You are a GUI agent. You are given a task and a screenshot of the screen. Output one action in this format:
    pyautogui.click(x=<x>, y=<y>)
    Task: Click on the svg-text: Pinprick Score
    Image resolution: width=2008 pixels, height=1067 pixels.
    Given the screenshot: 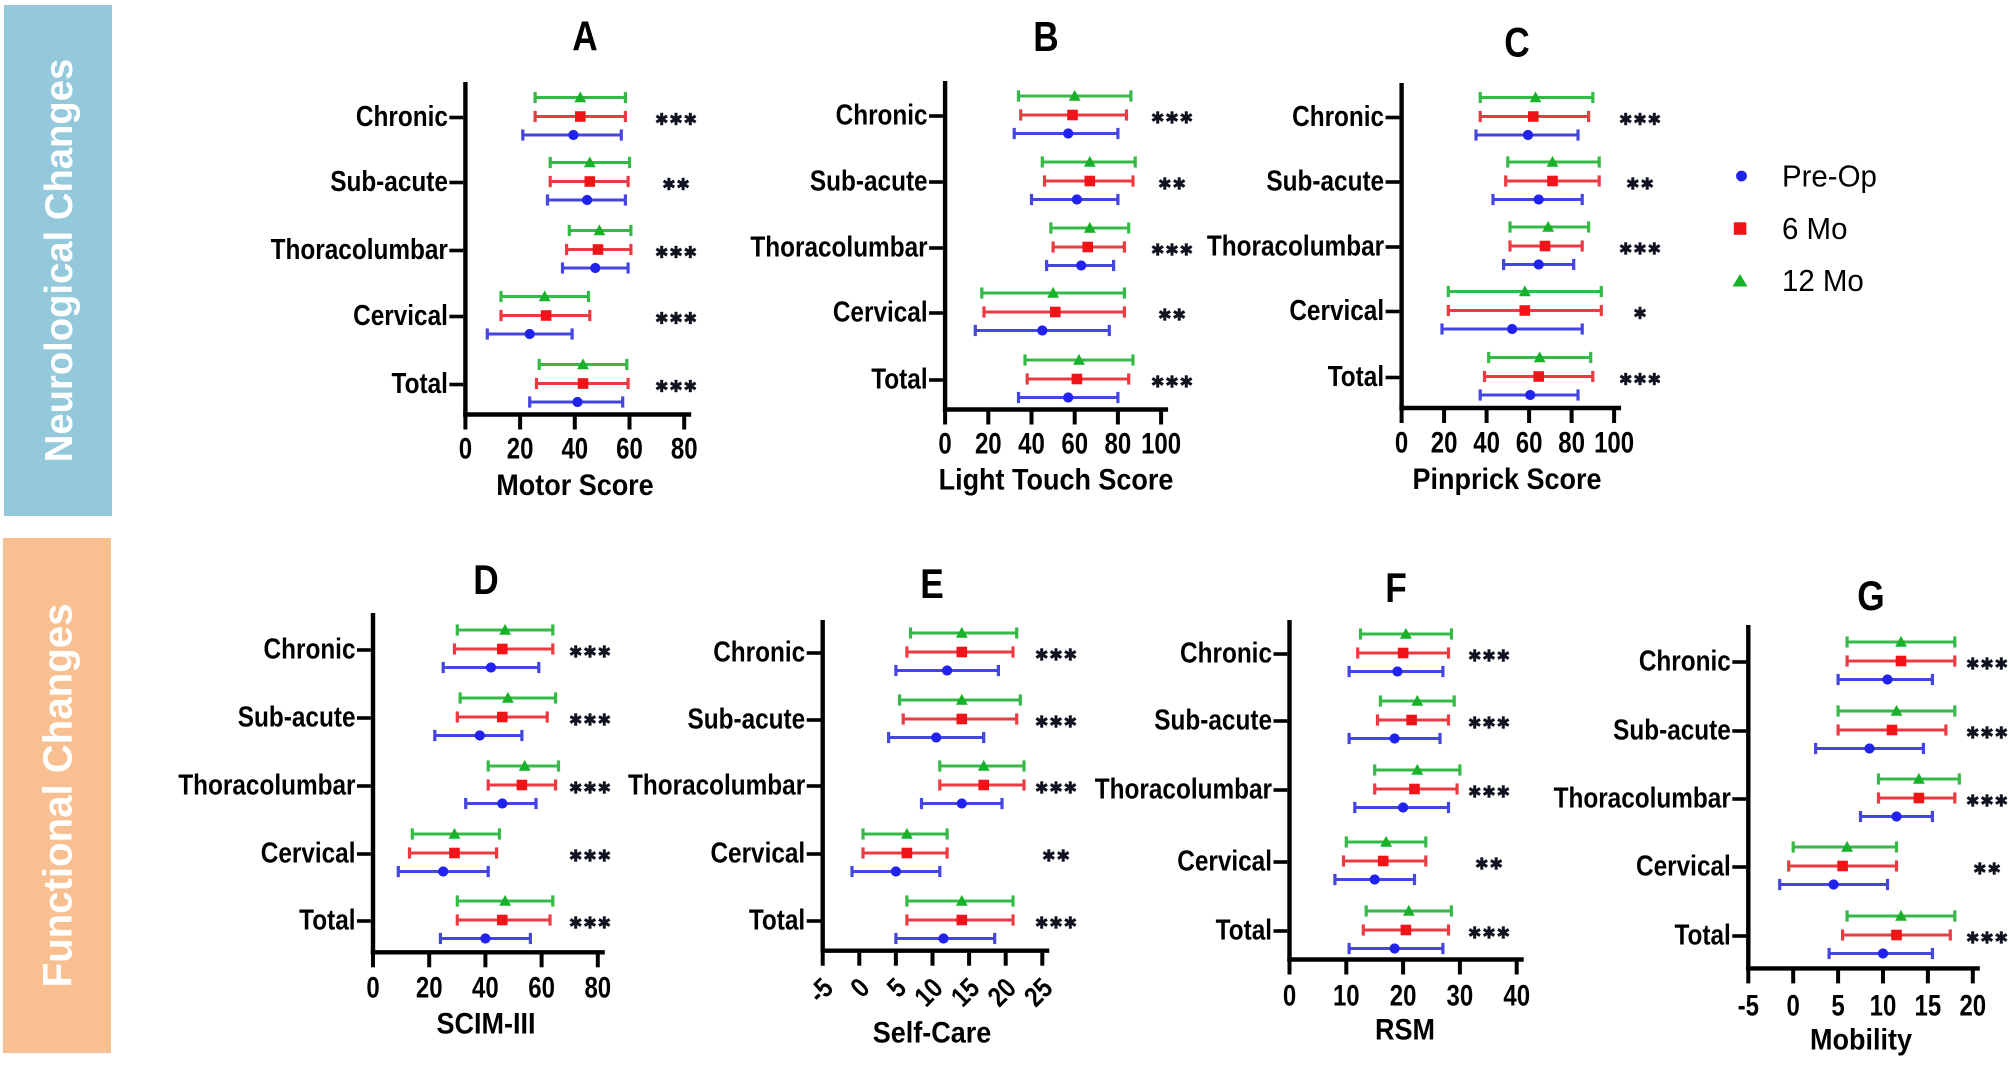 What is the action you would take?
    pyautogui.click(x=1507, y=480)
    